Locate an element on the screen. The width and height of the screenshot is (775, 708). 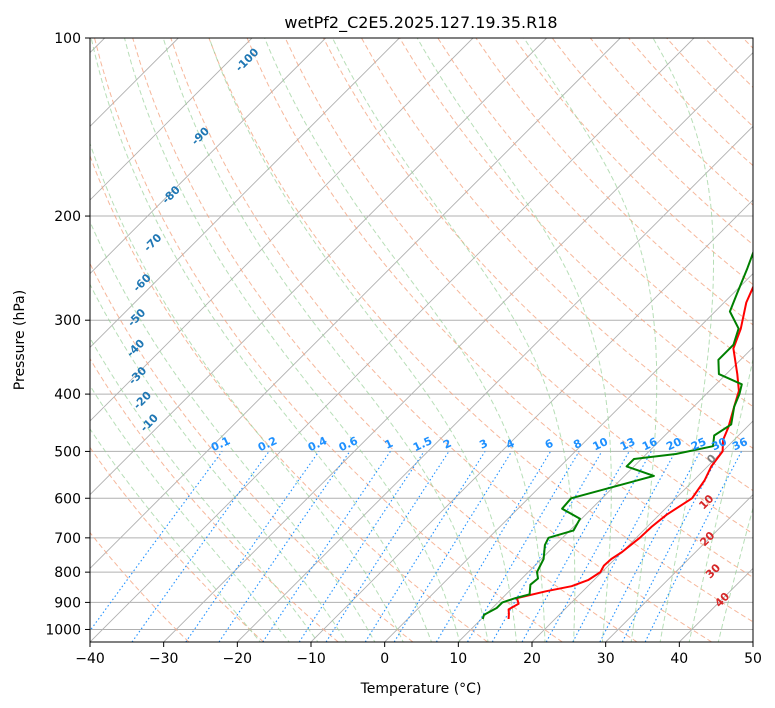
y-tick-label: 400 is located at coordinates (67, 395).